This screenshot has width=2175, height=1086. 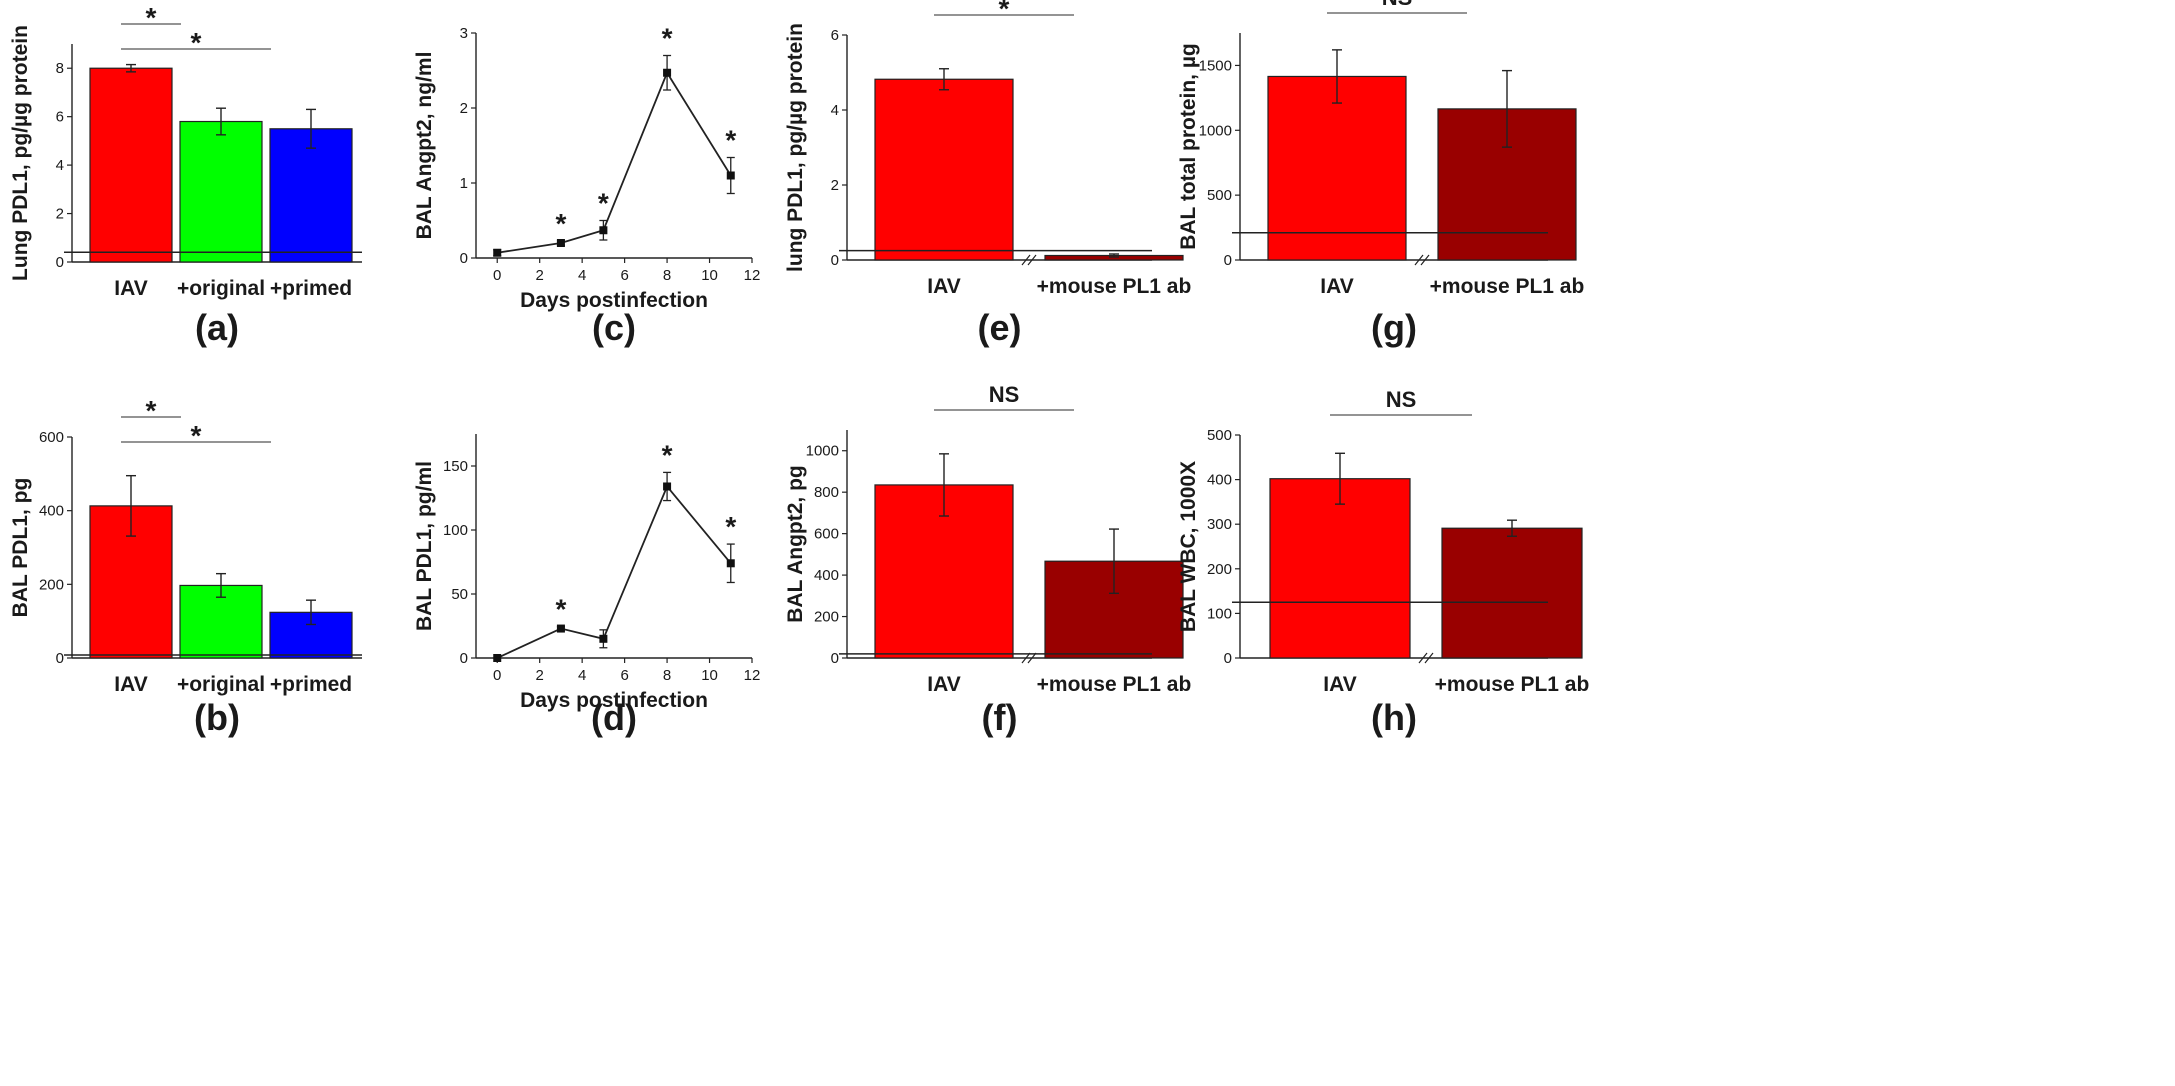 I want to click on y-tick-label: 3, so click(x=464, y=33).